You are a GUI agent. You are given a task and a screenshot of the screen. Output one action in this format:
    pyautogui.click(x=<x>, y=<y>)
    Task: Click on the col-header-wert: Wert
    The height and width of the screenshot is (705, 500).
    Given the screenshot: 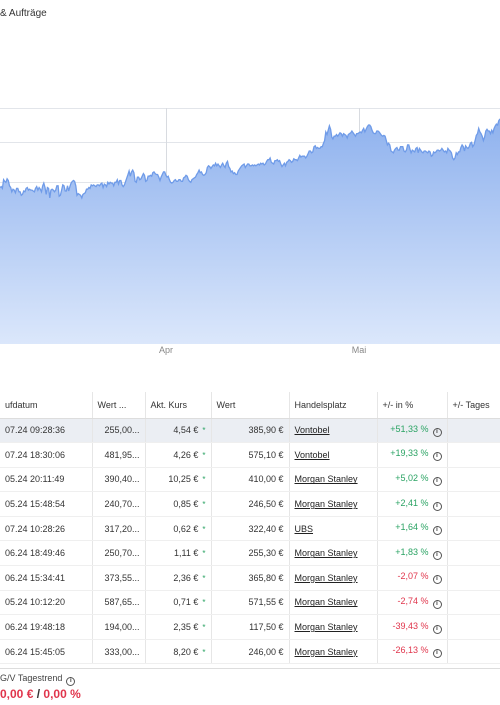 What is the action you would take?
    pyautogui.click(x=250, y=405)
    